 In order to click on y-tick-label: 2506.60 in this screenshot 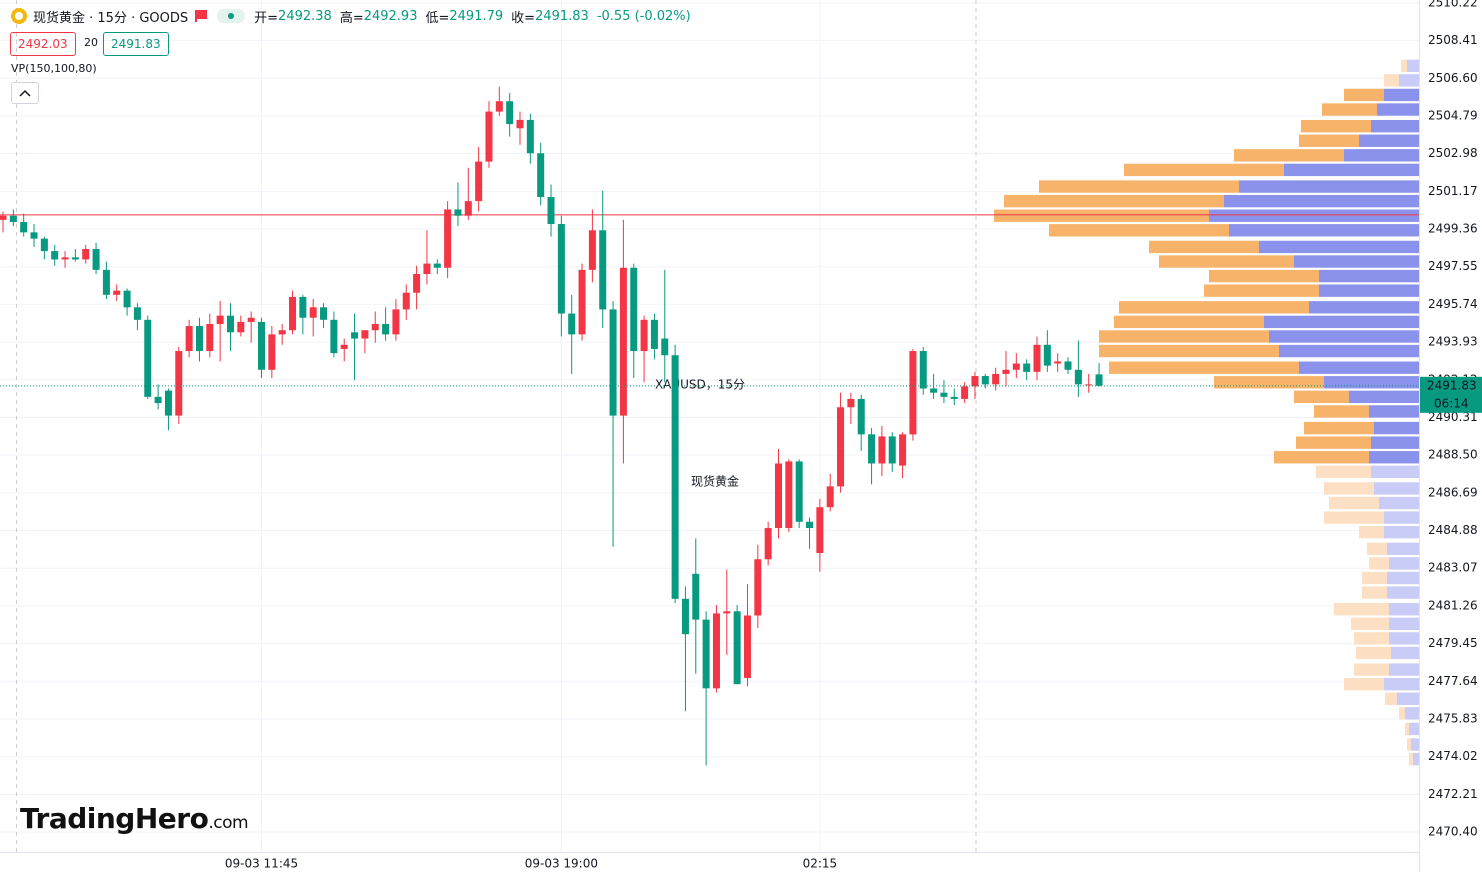, I will do `click(1453, 78)`.